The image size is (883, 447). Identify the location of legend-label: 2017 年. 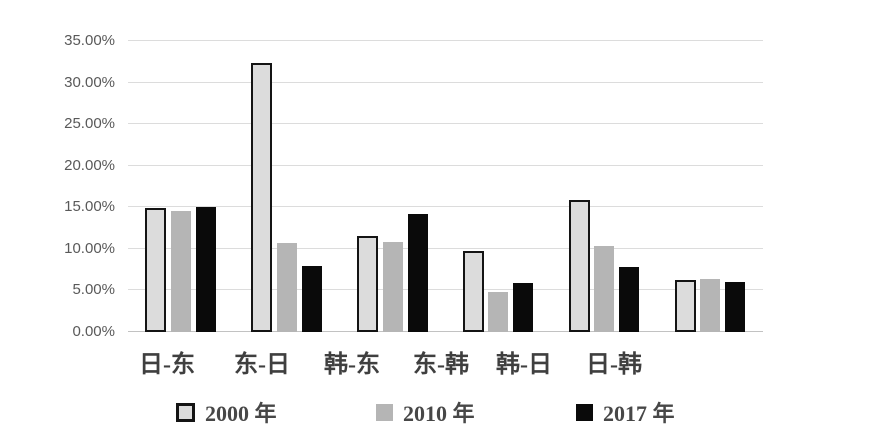
(639, 413).